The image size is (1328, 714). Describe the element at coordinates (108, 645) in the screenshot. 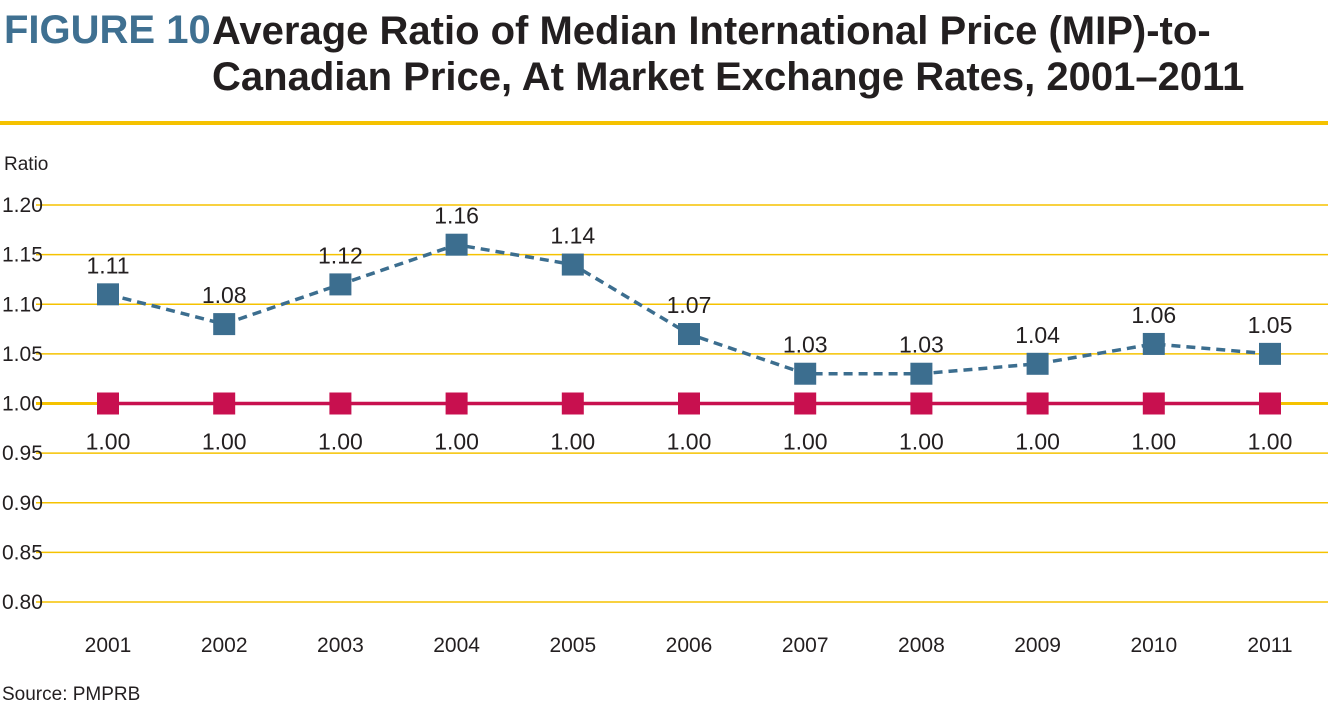

I see `x-tick-label: 2001` at that location.